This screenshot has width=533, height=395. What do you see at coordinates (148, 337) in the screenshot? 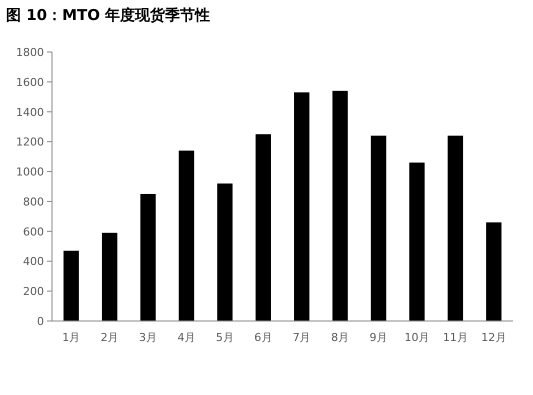
I see `x-tick-label: 3月` at bounding box center [148, 337].